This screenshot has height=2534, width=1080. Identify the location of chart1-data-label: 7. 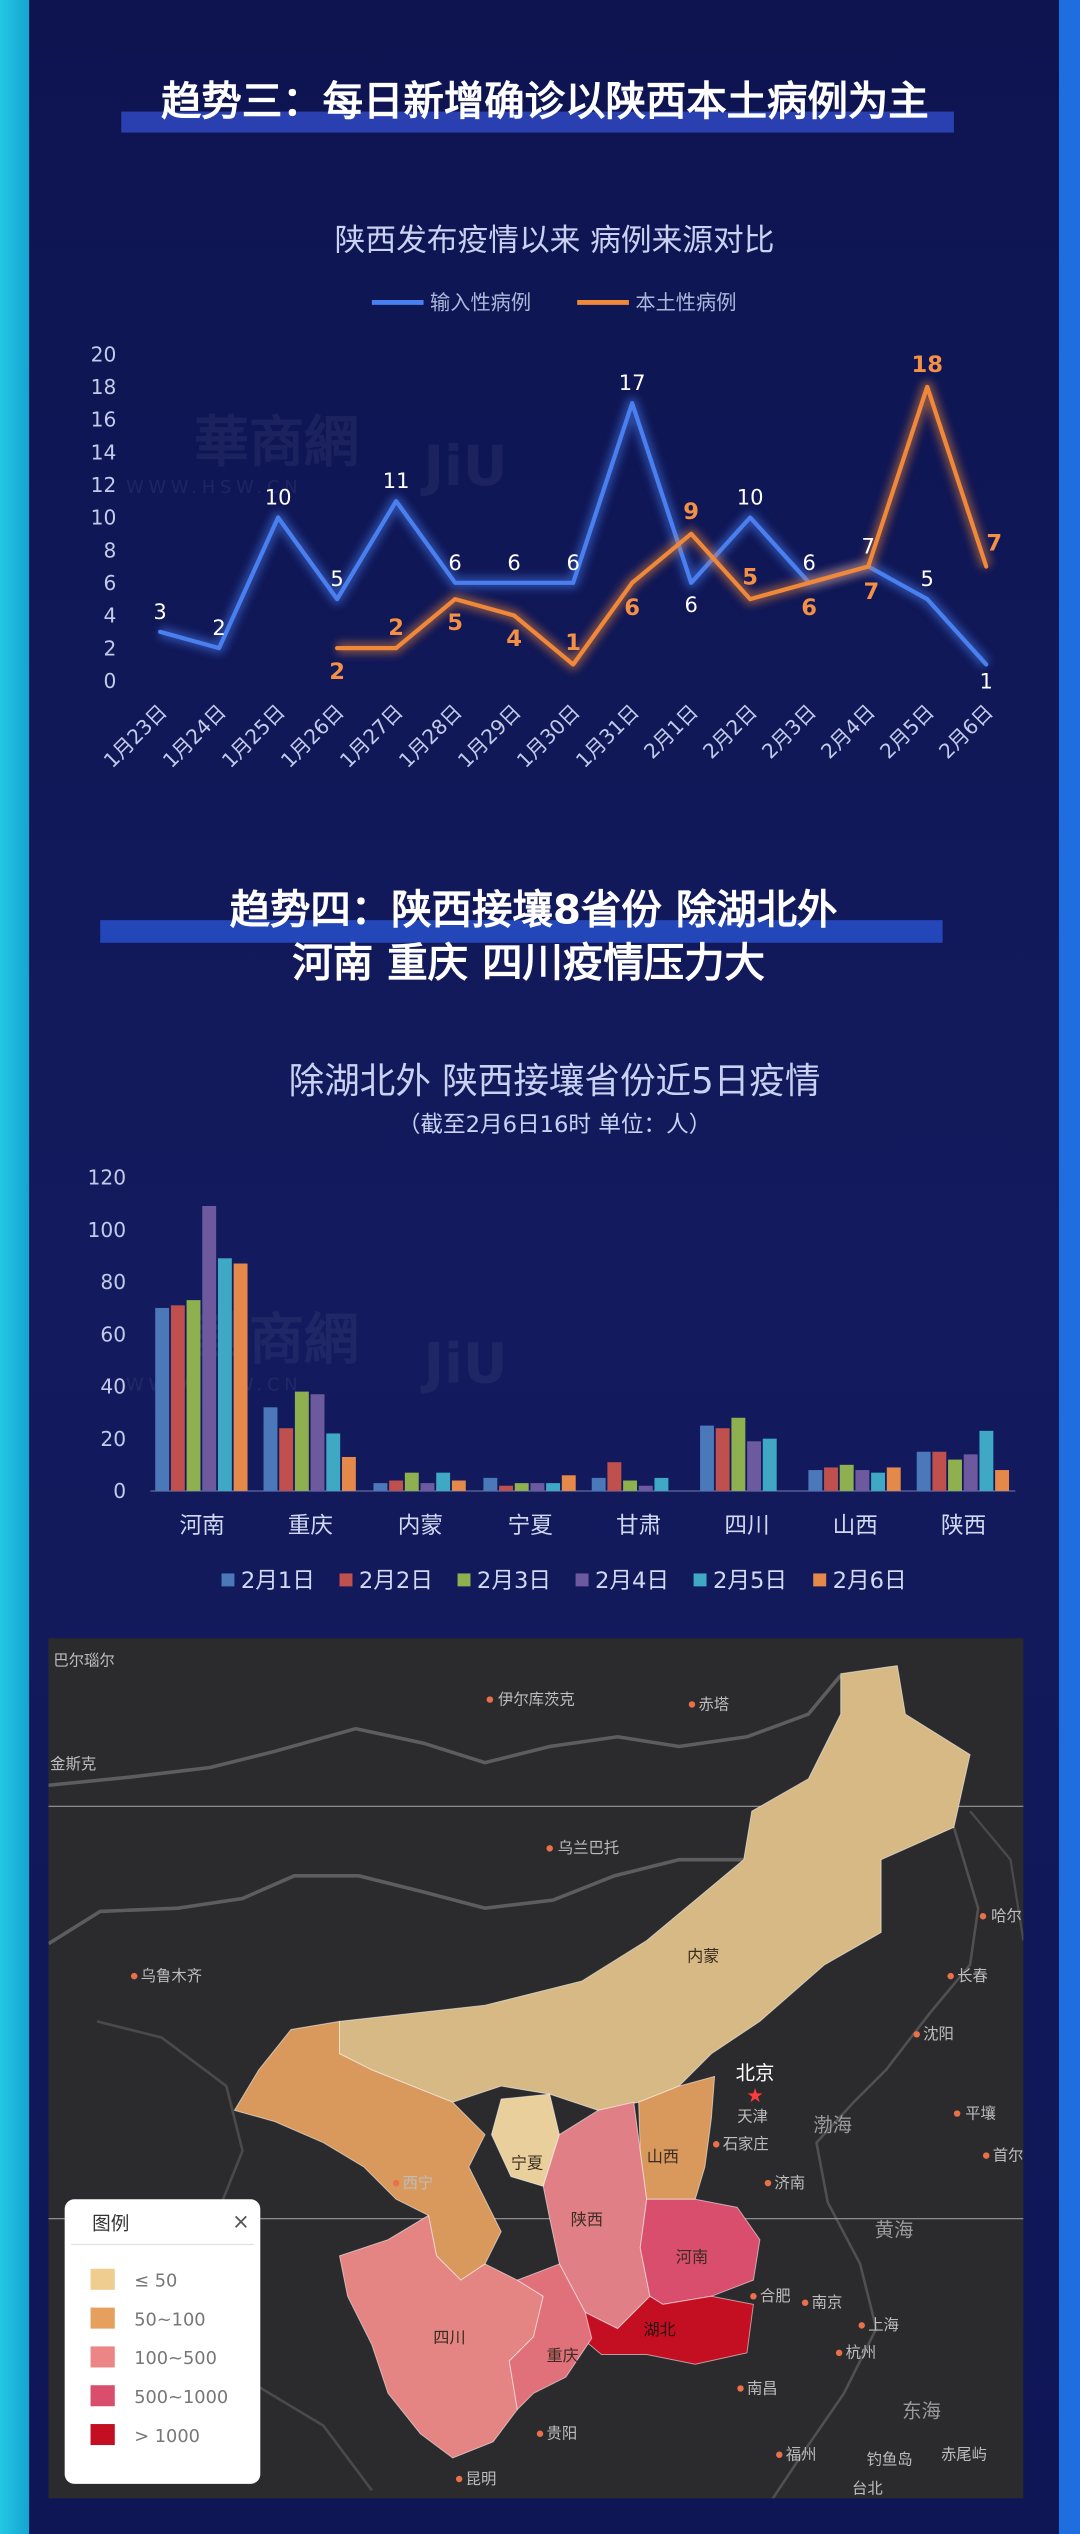
(868, 546).